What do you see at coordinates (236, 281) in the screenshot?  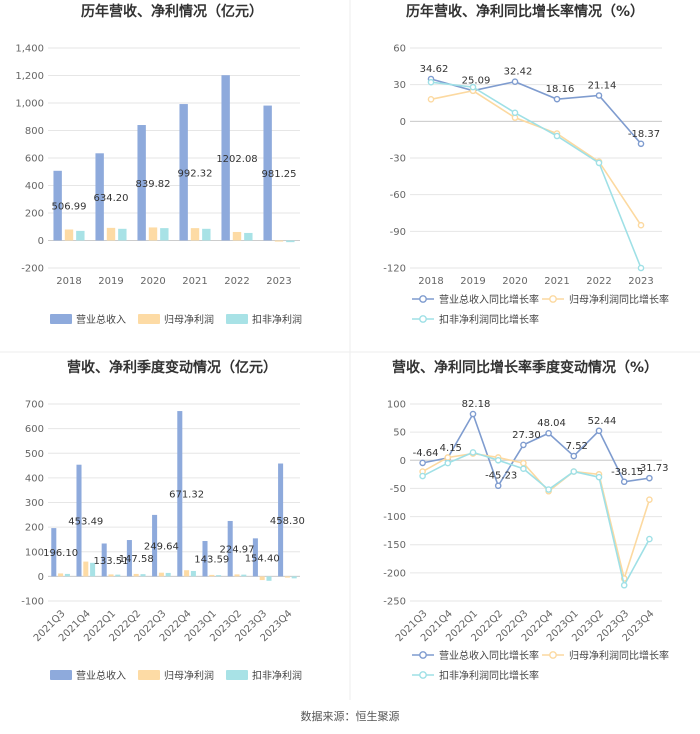 I see `x-tick-label: 2022` at bounding box center [236, 281].